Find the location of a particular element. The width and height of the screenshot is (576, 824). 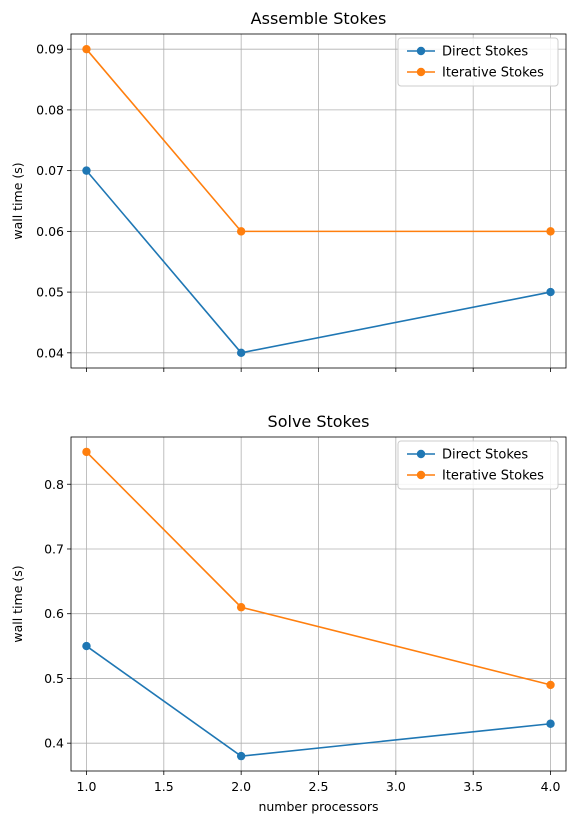

solve-legend-direct-stokes-label: Direct Stokes is located at coordinates (485, 455).